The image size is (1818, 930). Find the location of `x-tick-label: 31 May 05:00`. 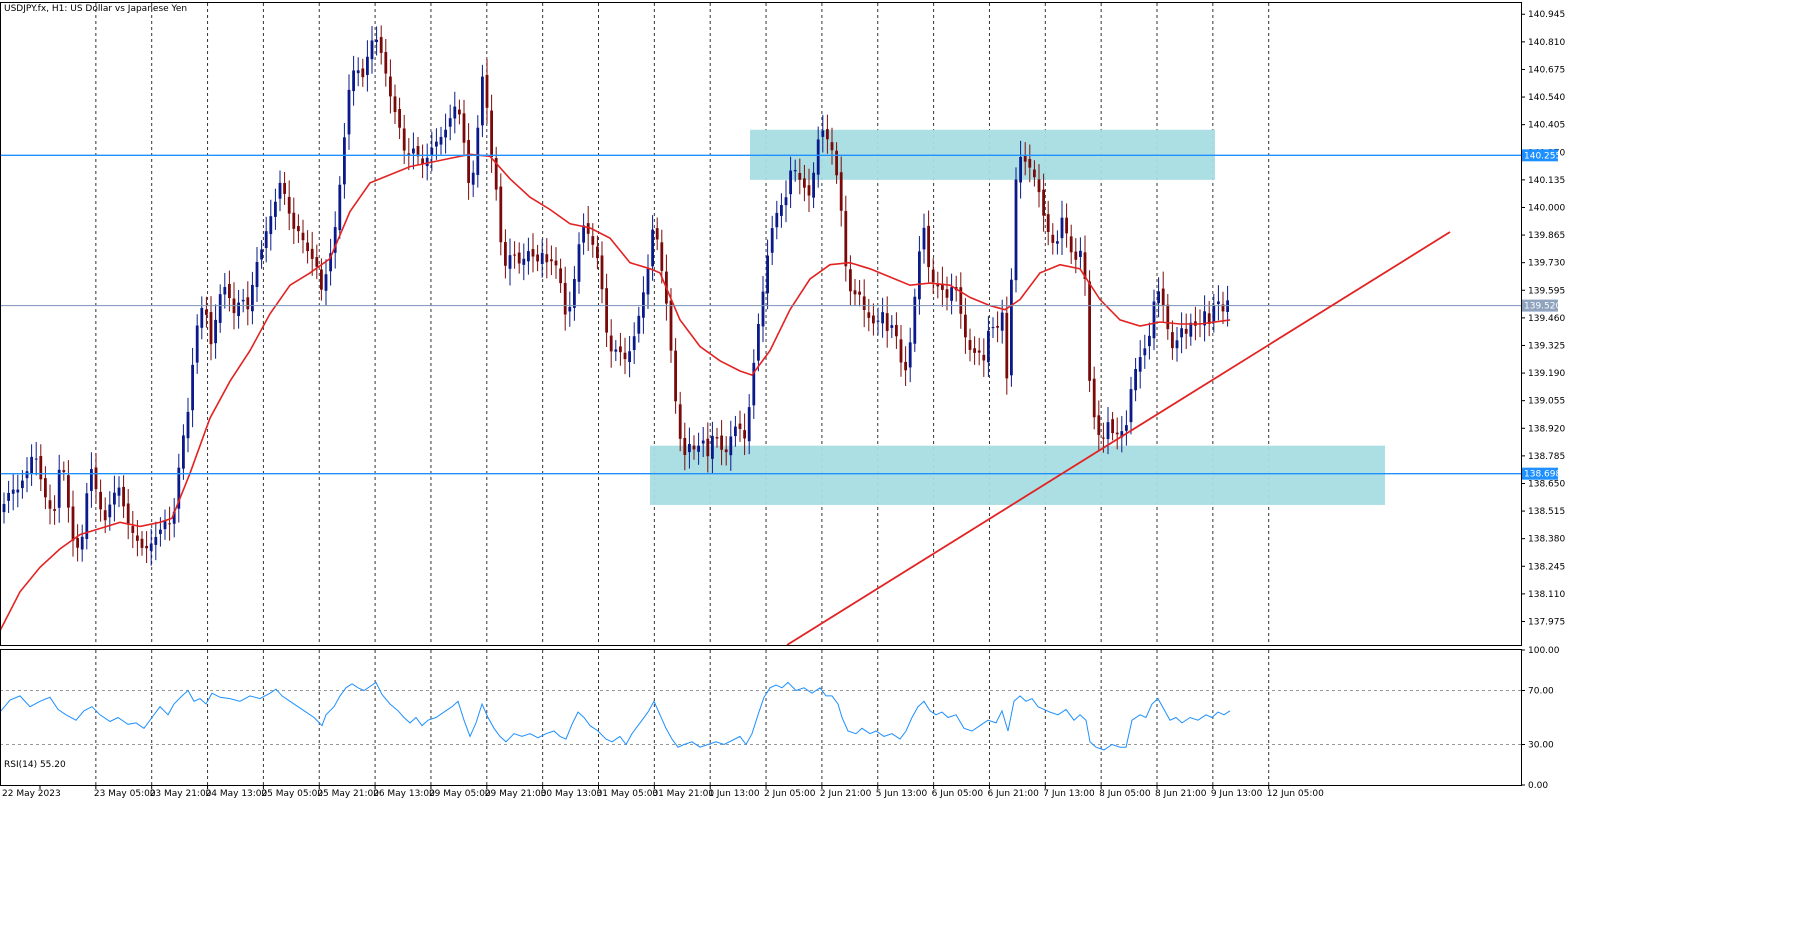

x-tick-label: 31 May 05:00 is located at coordinates (628, 794).